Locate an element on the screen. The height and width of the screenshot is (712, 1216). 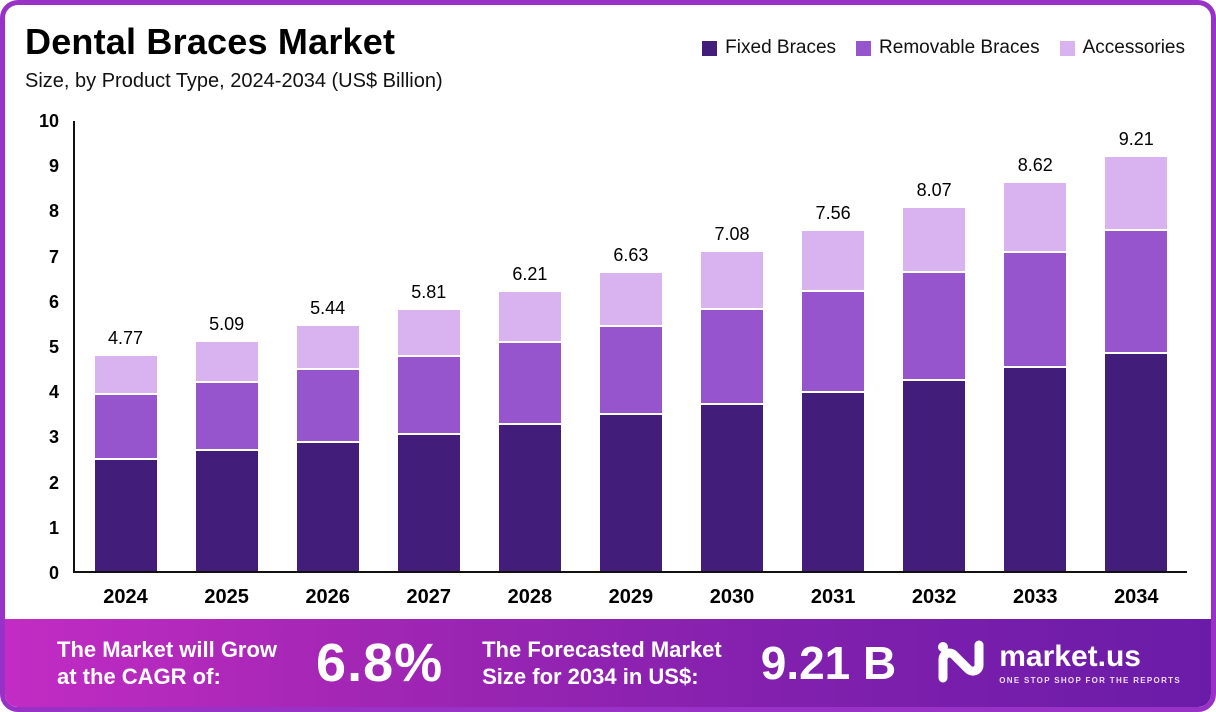
x-axis-label: 2034 is located at coordinates (1136, 597).